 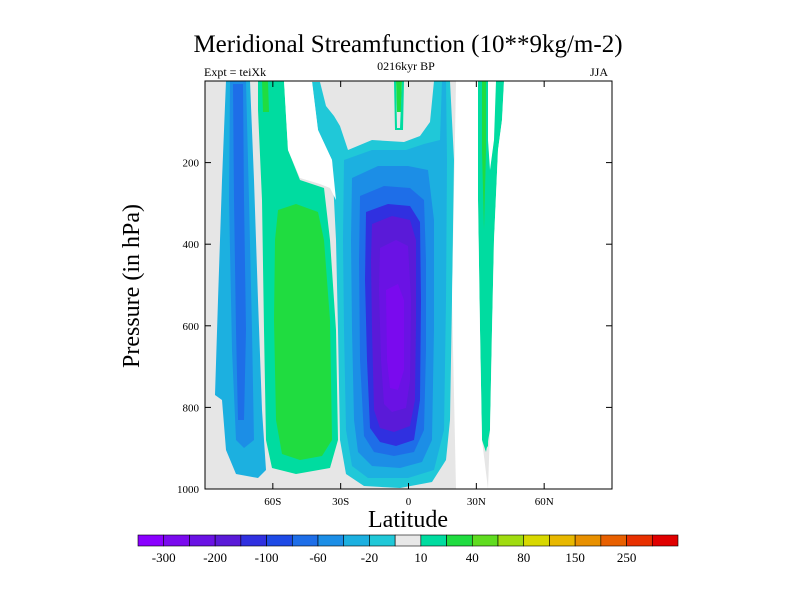 I want to click on season-label: JJA, so click(x=599, y=72).